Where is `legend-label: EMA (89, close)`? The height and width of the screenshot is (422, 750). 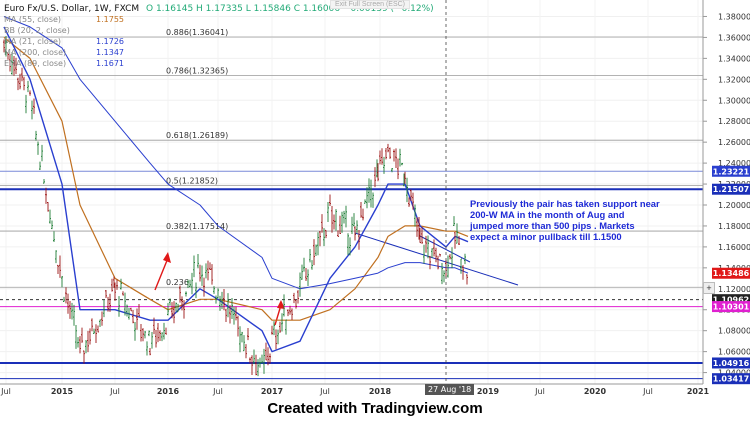
legend-label: EMA (89, close) is located at coordinates (35, 63).